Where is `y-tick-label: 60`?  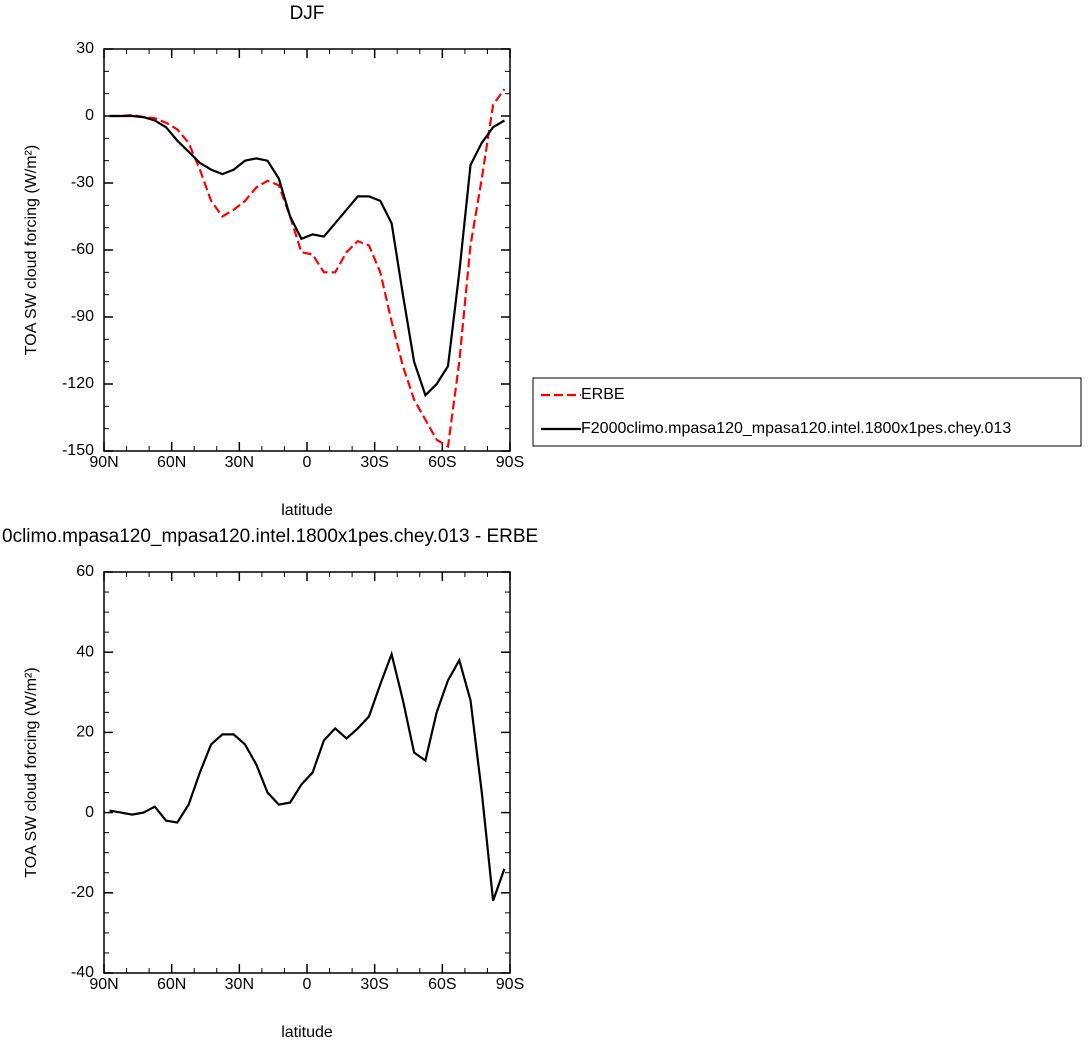 y-tick-label: 60 is located at coordinates (85, 571).